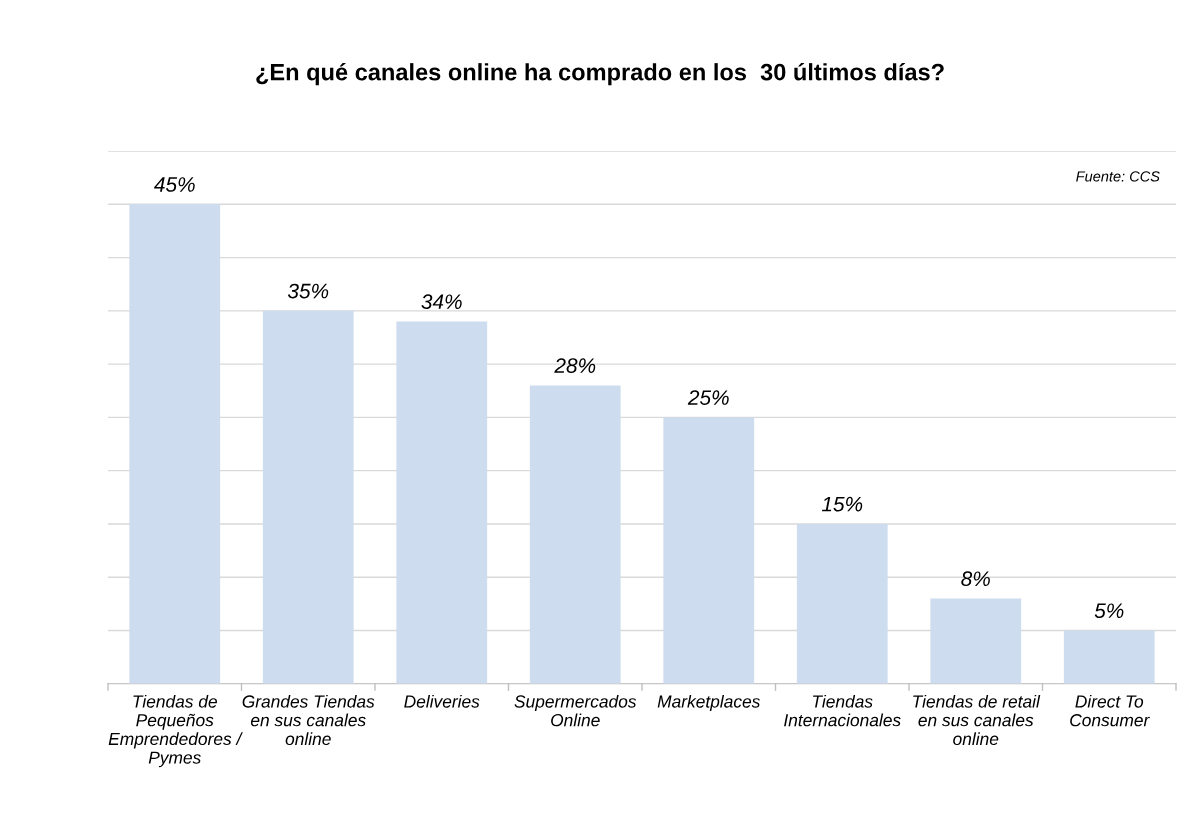  What do you see at coordinates (308, 291) in the screenshot?
I see `data-label: 35%` at bounding box center [308, 291].